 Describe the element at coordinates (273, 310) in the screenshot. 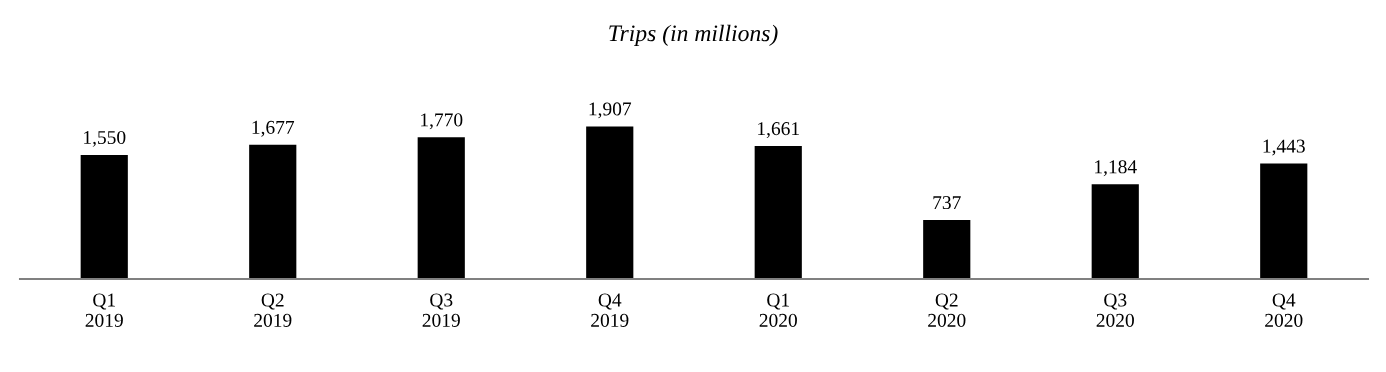

I see `x-tick-label: Q2 2019` at that location.